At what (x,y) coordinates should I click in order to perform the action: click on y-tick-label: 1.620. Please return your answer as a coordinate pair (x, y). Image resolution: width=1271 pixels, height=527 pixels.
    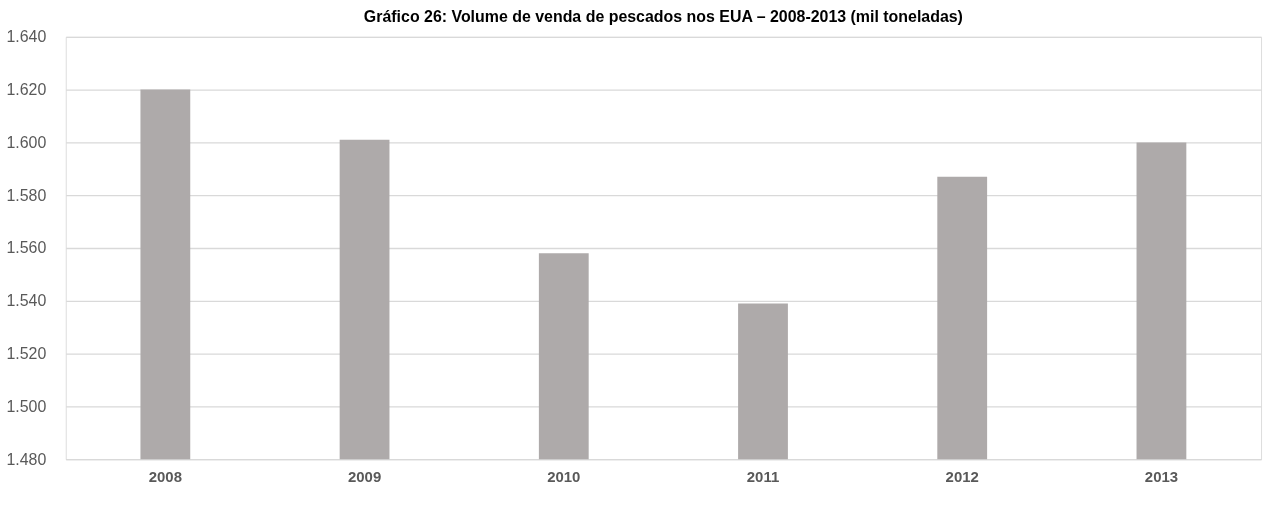
    Looking at the image, I should click on (26, 90).